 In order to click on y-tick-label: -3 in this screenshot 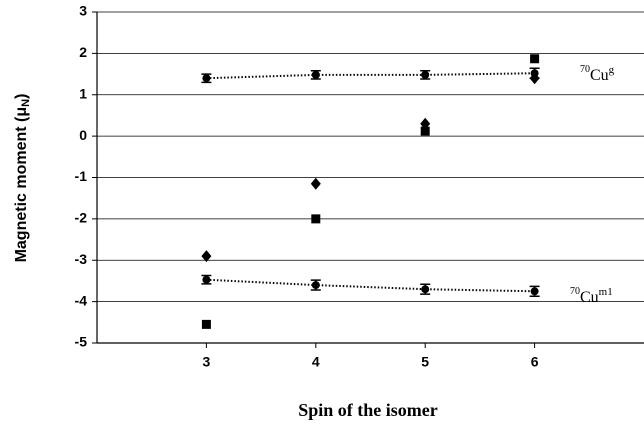, I will do `click(81, 259)`.